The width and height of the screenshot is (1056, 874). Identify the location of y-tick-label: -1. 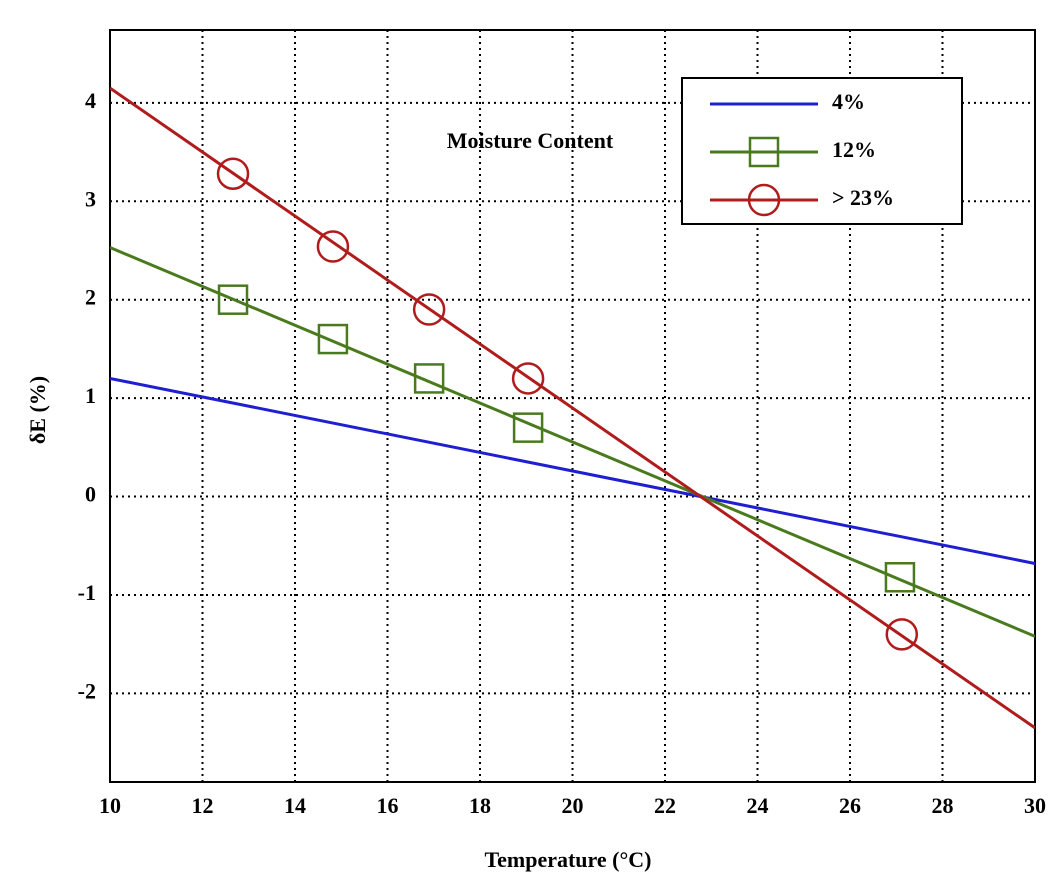
(87, 592).